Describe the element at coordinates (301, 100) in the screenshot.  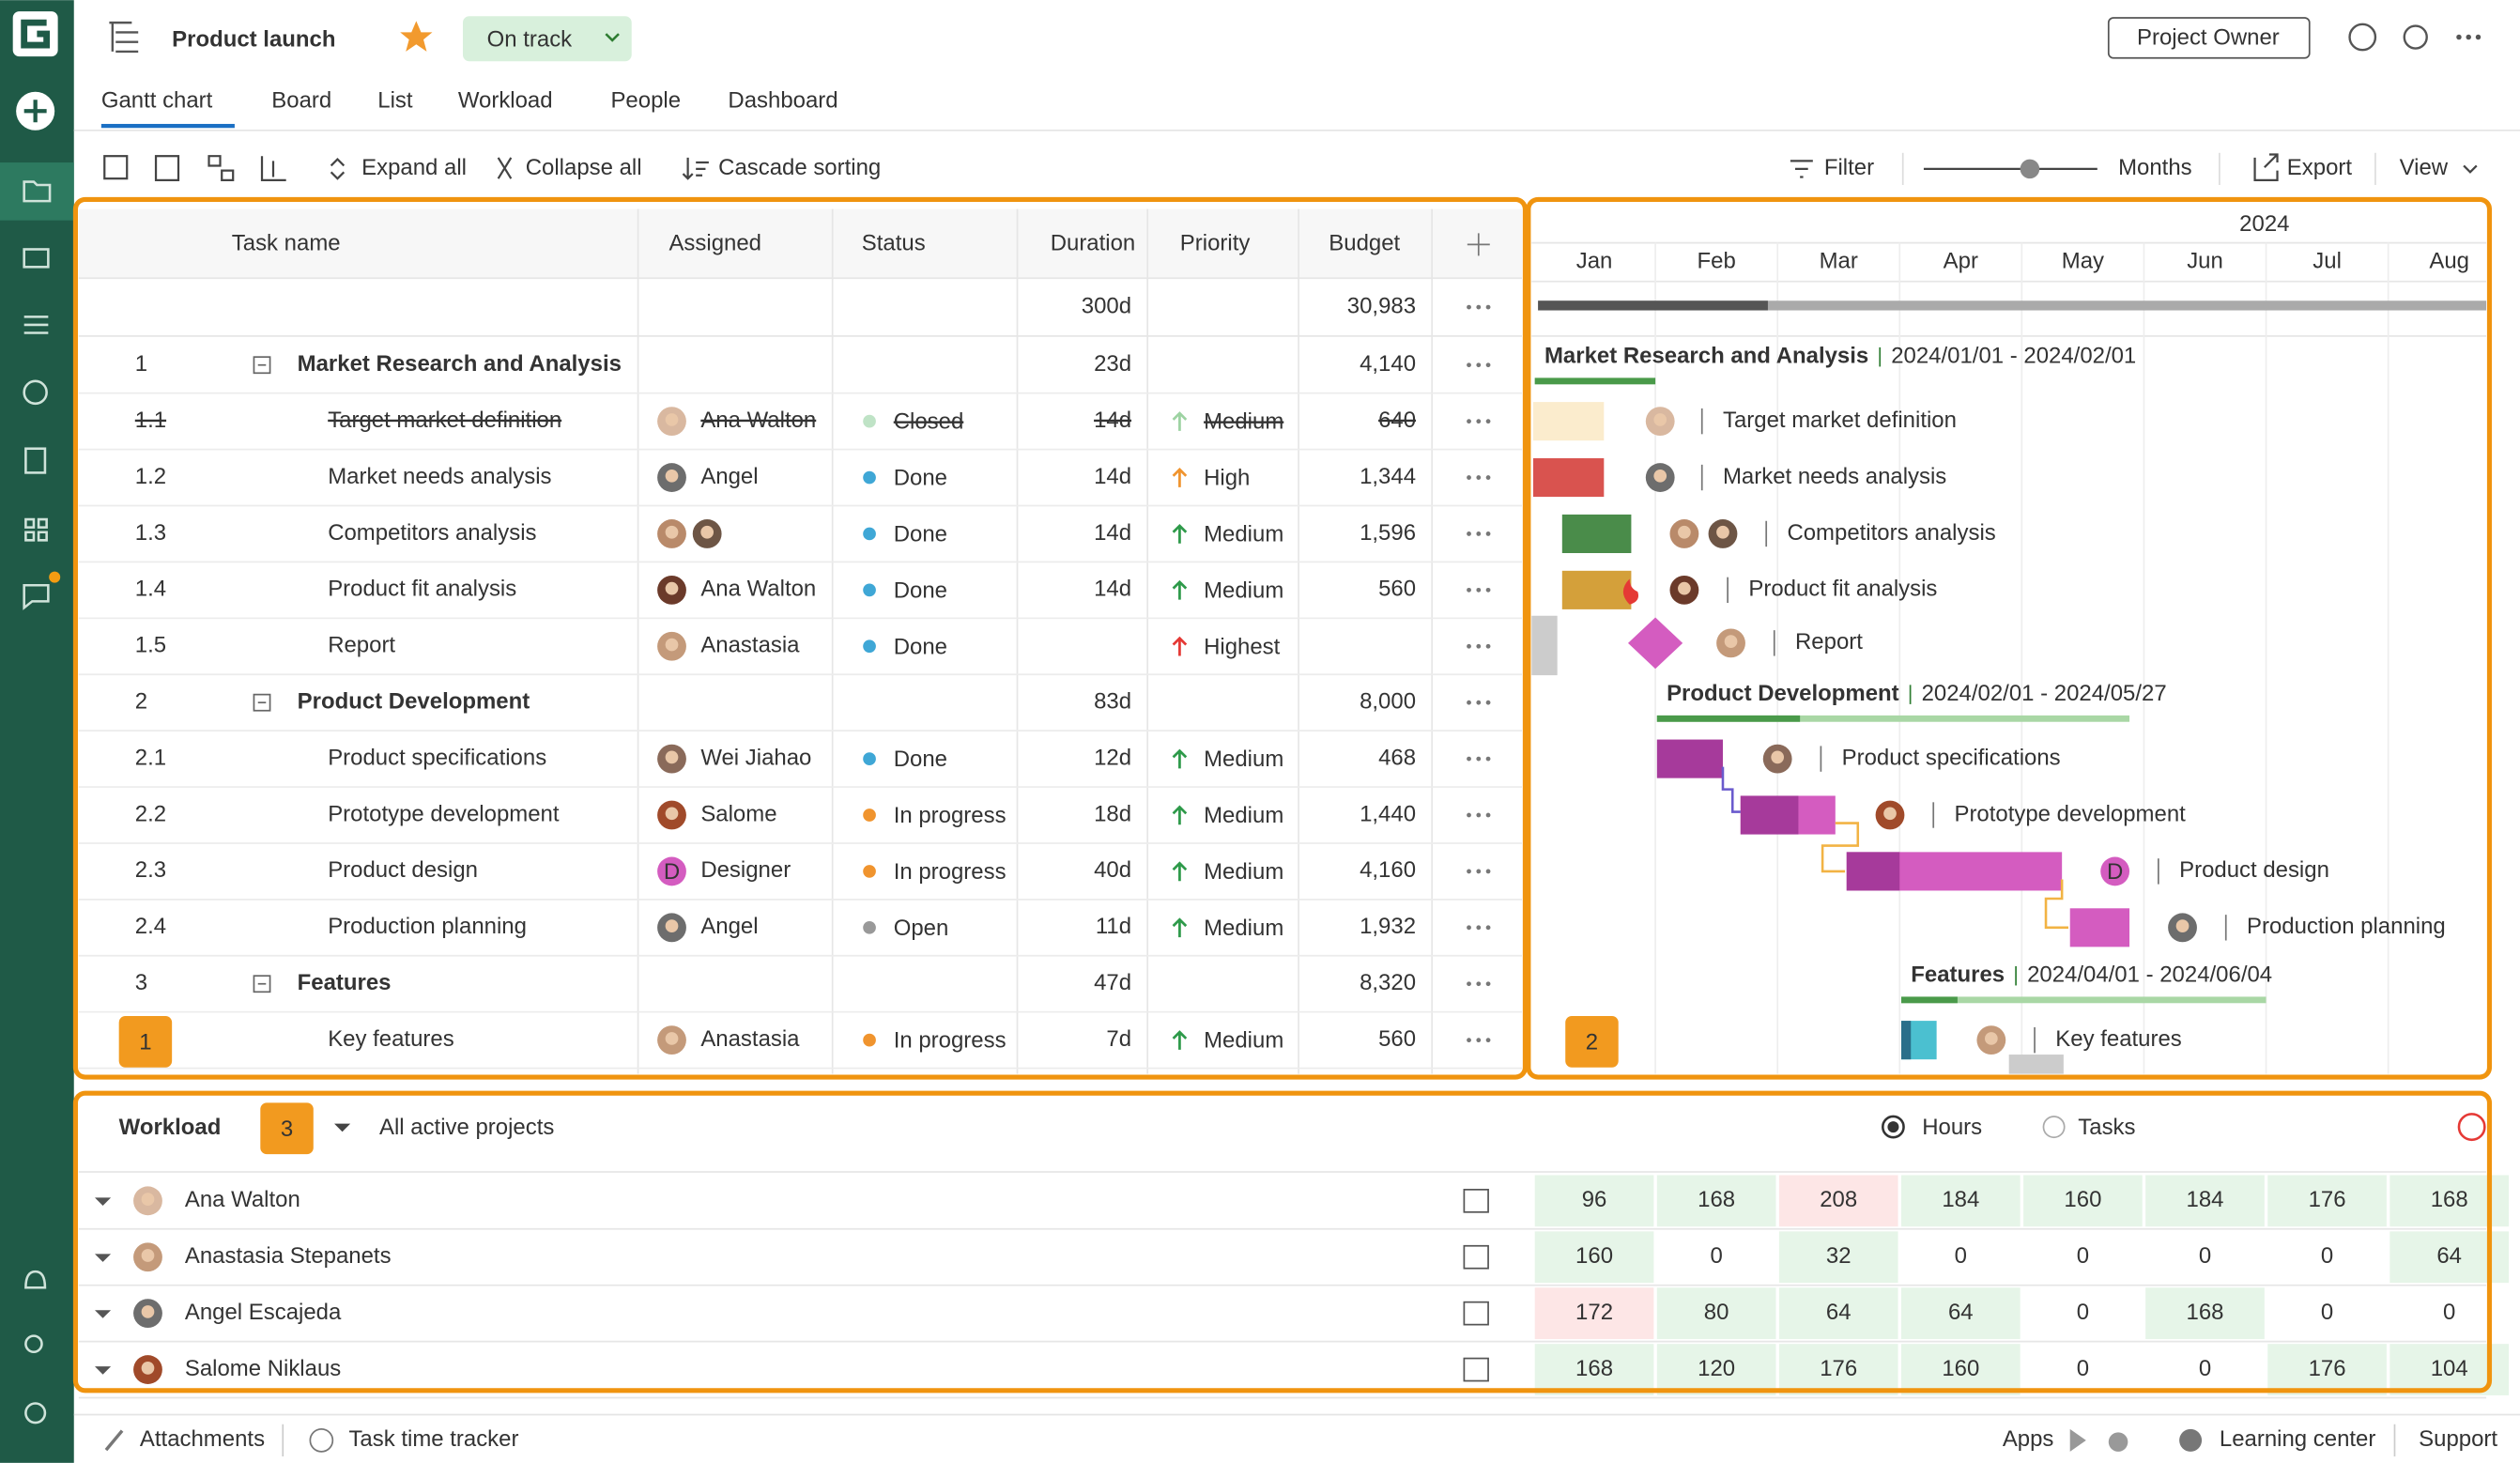
I see `tab: Board` at that location.